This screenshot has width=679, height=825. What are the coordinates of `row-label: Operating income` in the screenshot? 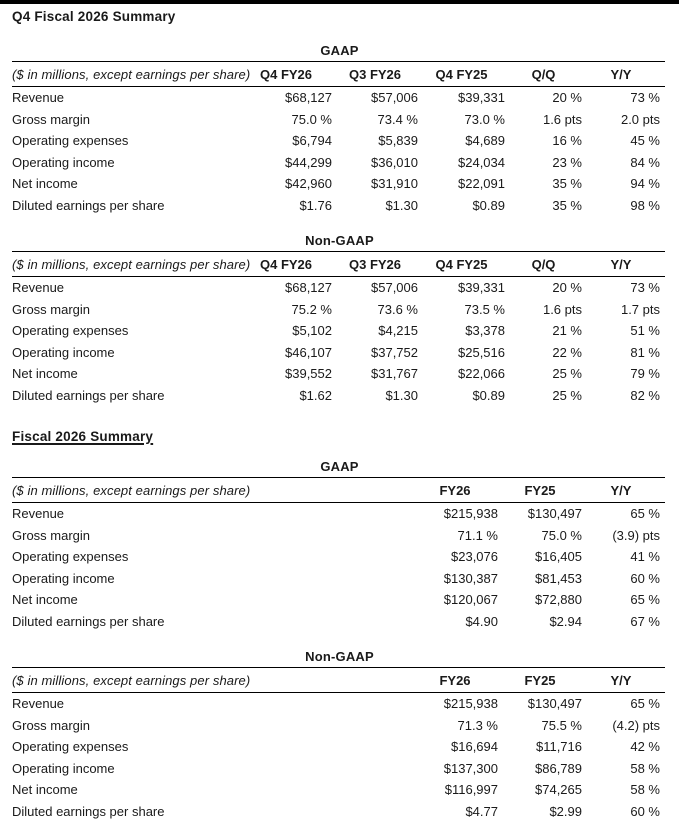 It's located at (63, 768).